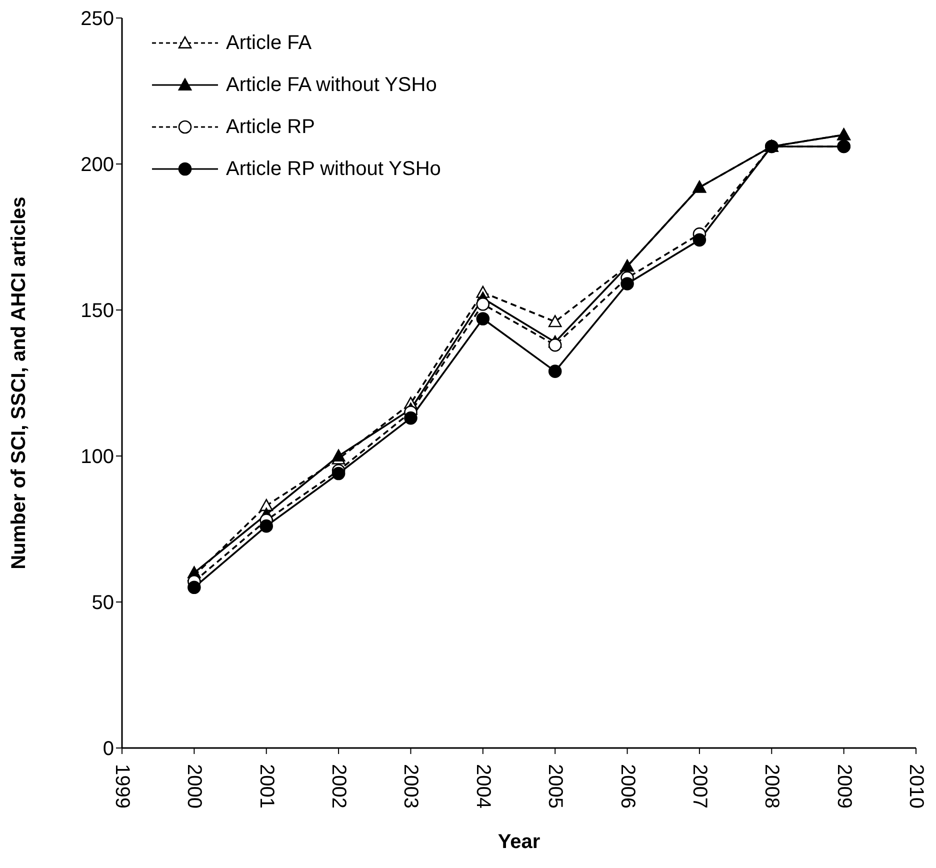 This screenshot has height=868, width=936. I want to click on y-tick-label: 250, so click(97, 19).